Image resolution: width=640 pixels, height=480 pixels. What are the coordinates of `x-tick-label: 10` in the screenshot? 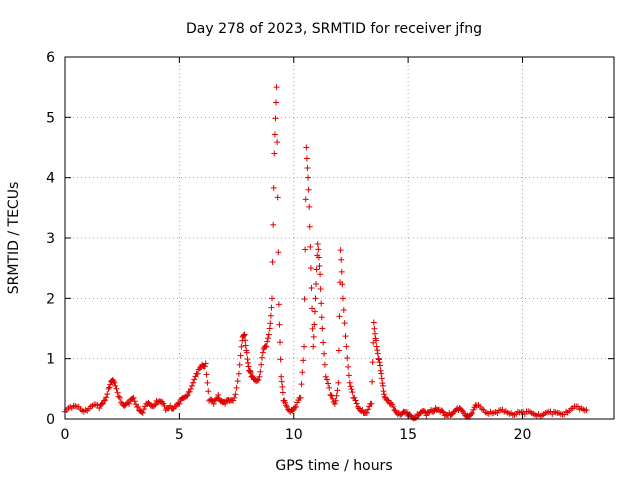 It's located at (294, 435).